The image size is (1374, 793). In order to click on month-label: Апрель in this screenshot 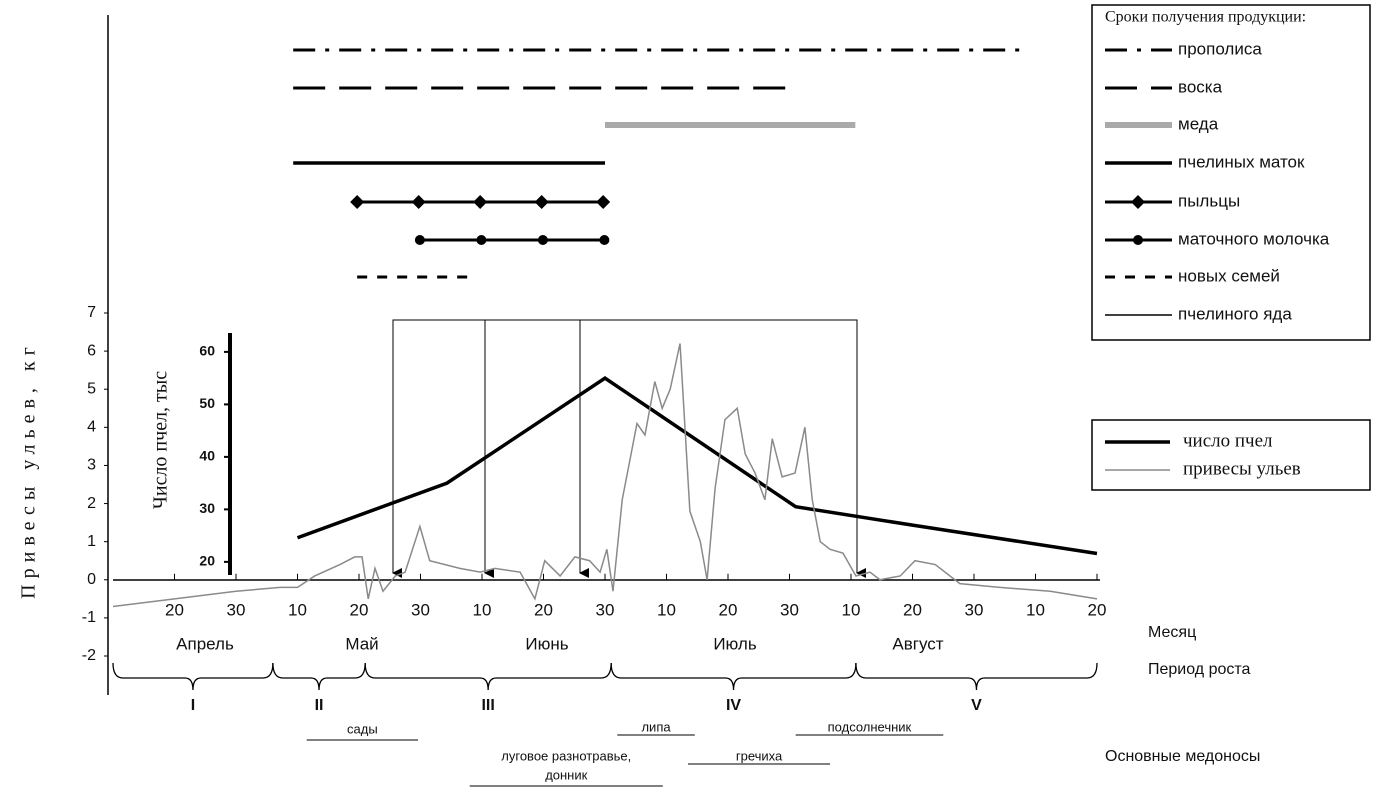, I will do `click(205, 643)`.